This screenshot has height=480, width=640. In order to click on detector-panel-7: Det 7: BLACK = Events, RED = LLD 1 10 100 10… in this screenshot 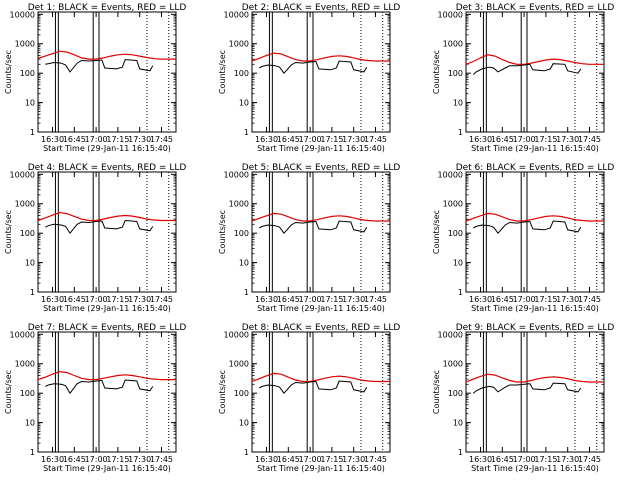, I will do `click(95, 398)`.